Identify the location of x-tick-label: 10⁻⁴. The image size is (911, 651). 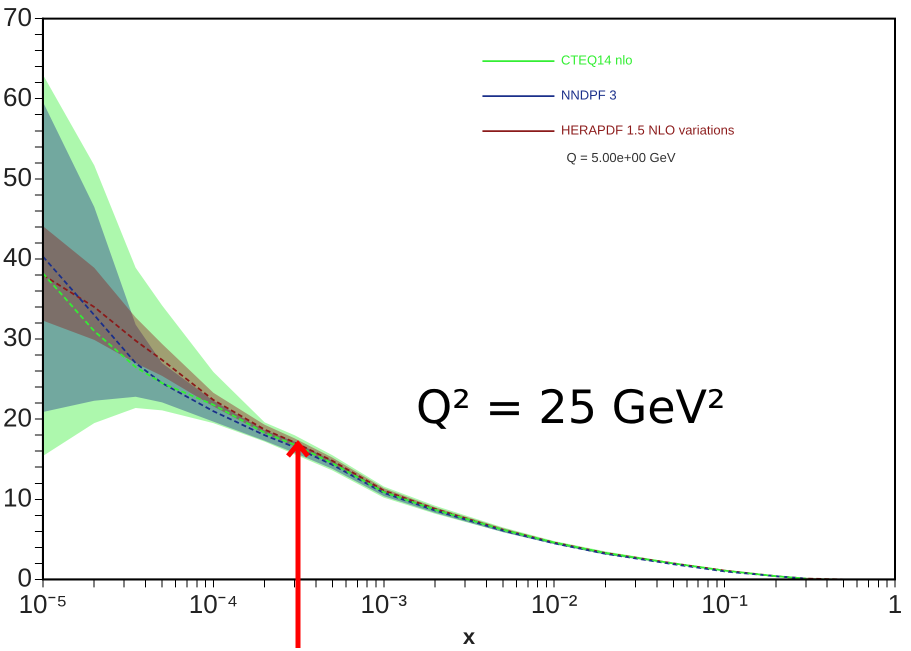
(213, 604).